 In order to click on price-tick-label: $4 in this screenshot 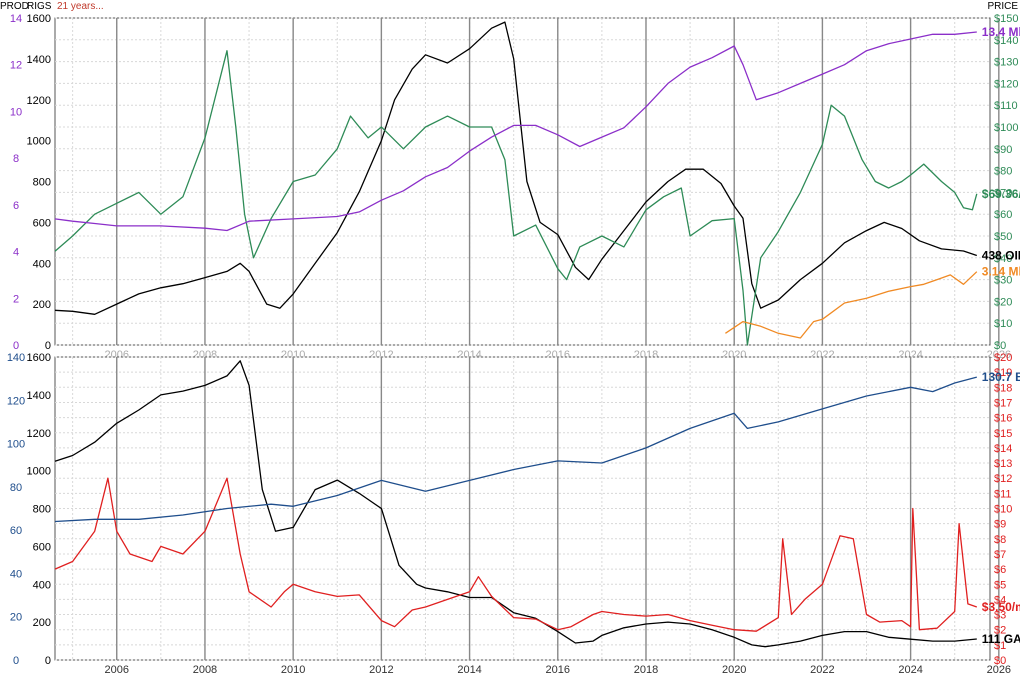, I will do `click(1000, 600)`.